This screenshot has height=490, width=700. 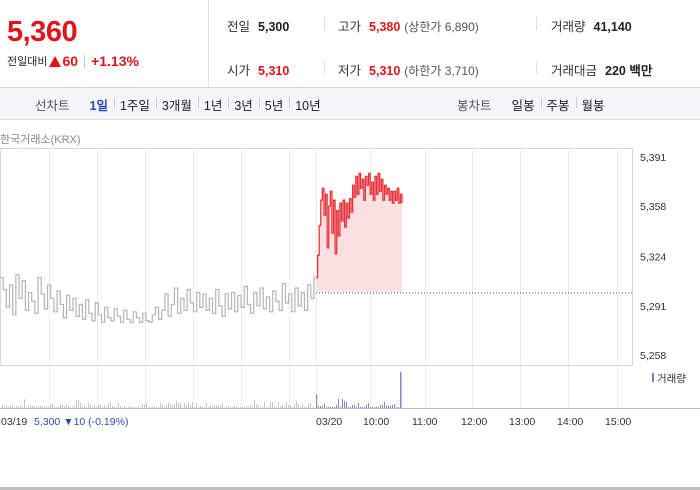 What do you see at coordinates (81, 422) in the screenshot?
I see `prev-day-info: 5,300 ▼10 (-0.19%)` at bounding box center [81, 422].